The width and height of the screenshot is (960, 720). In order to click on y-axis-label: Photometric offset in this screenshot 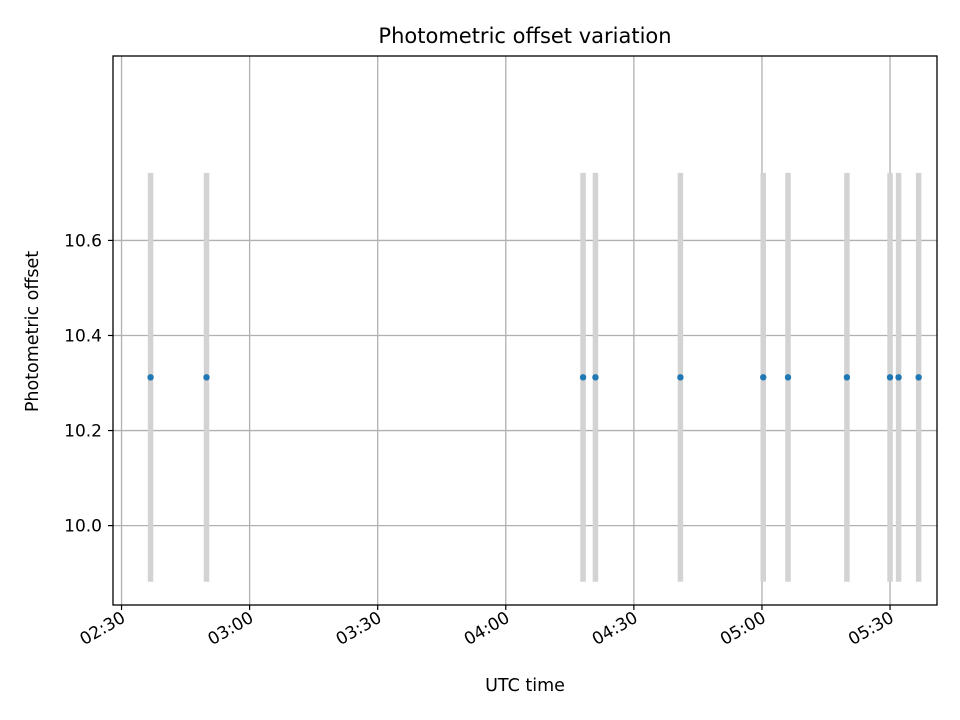, I will do `click(33, 331)`.